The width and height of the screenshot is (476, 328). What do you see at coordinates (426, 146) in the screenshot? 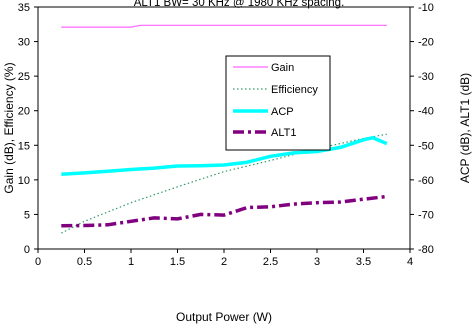
I see `y-right-tick-label: -50` at bounding box center [426, 146].